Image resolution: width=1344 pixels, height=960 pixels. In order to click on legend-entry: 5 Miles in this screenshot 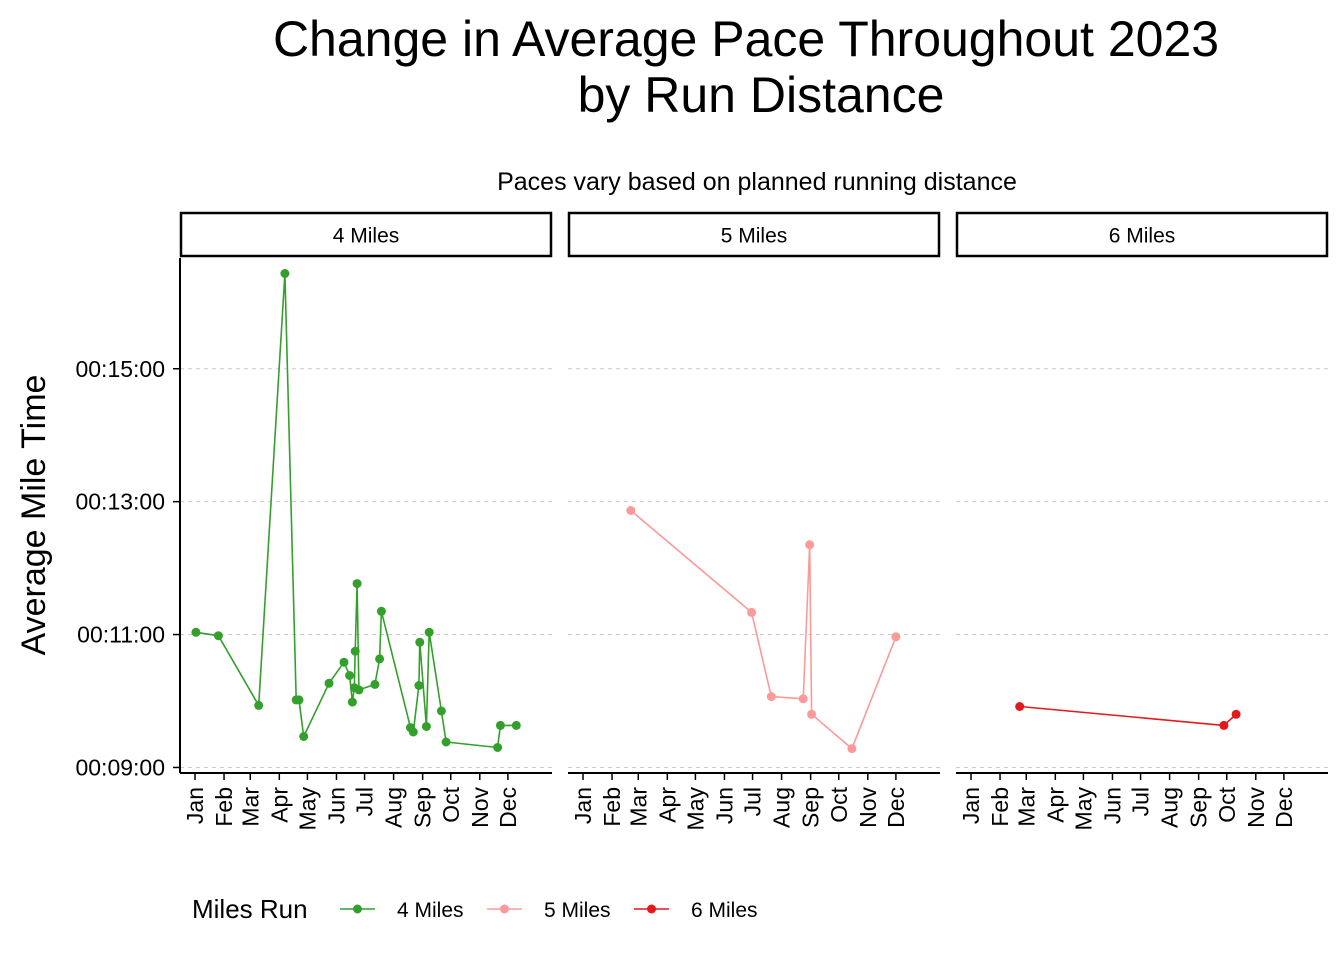, I will do `click(549, 910)`.